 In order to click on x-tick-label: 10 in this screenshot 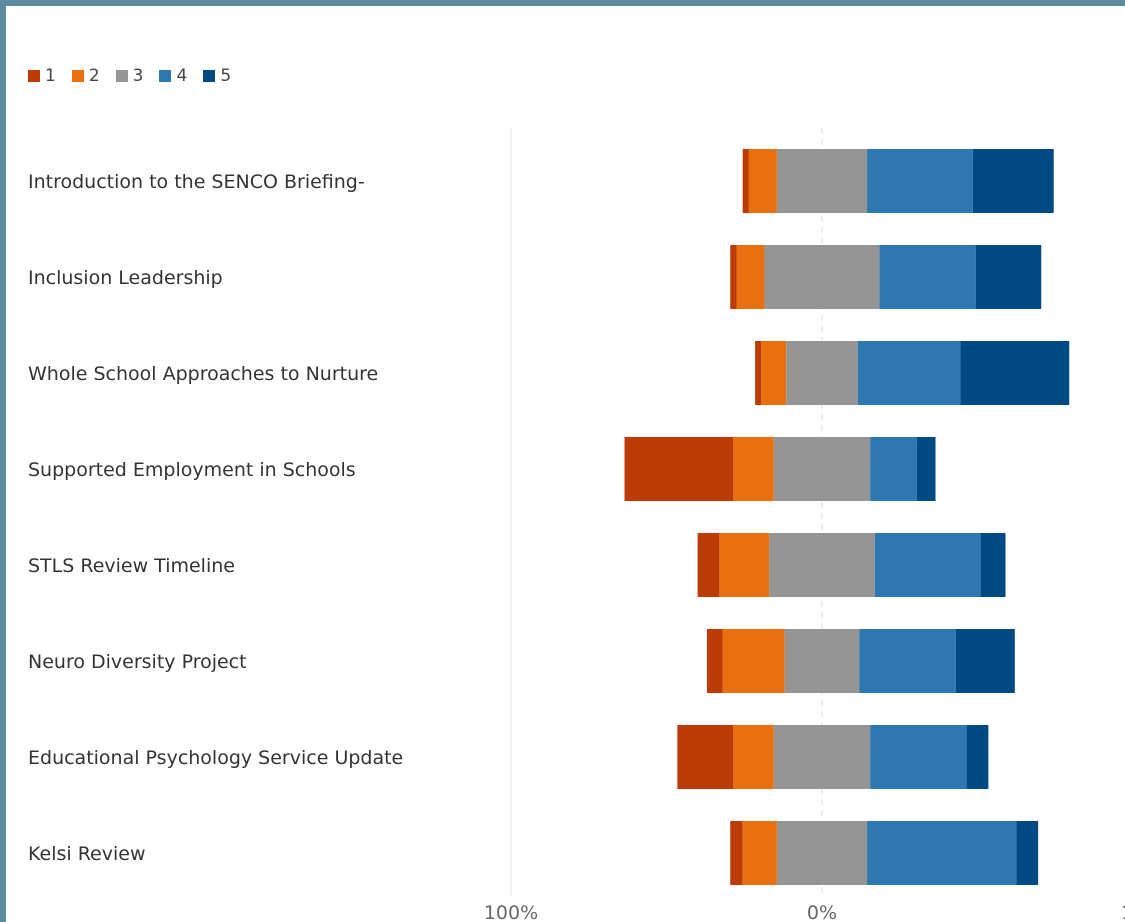, I will do `click(1123, 912)`.